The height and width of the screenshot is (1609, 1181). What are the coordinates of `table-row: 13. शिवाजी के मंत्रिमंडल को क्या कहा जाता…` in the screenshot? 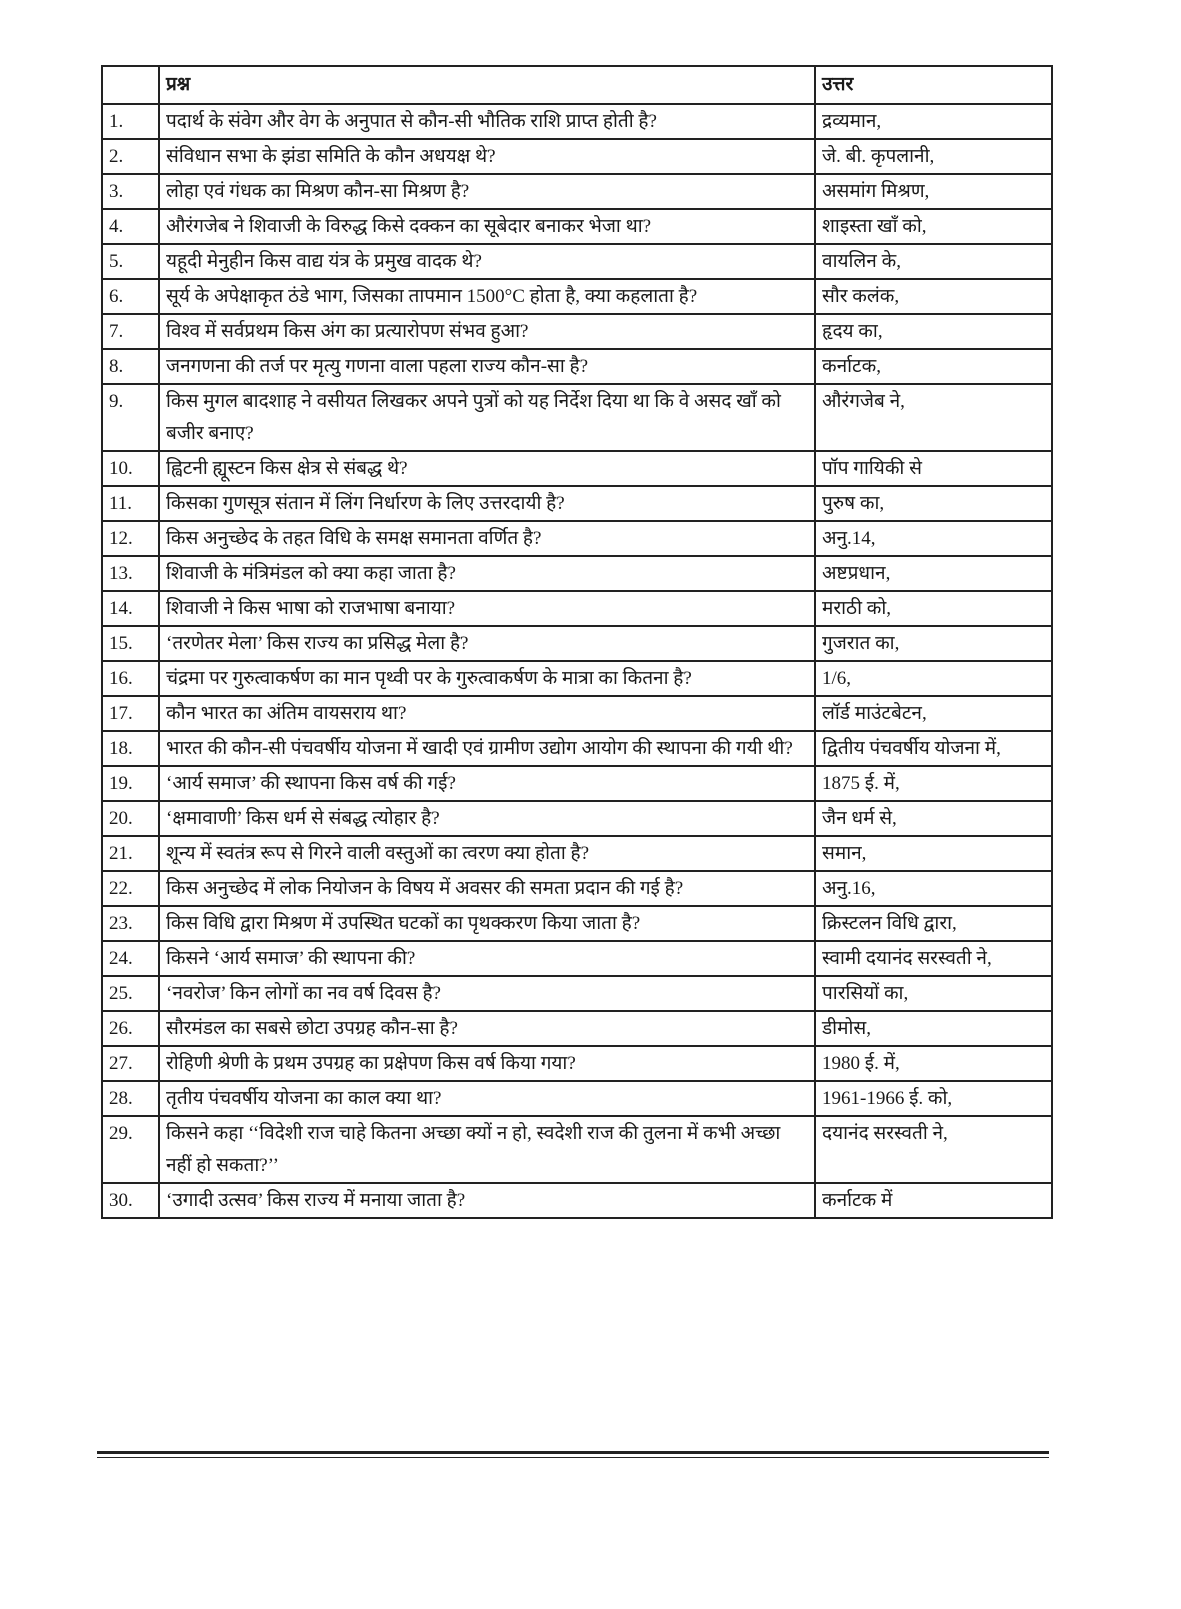 It's located at (577, 573).